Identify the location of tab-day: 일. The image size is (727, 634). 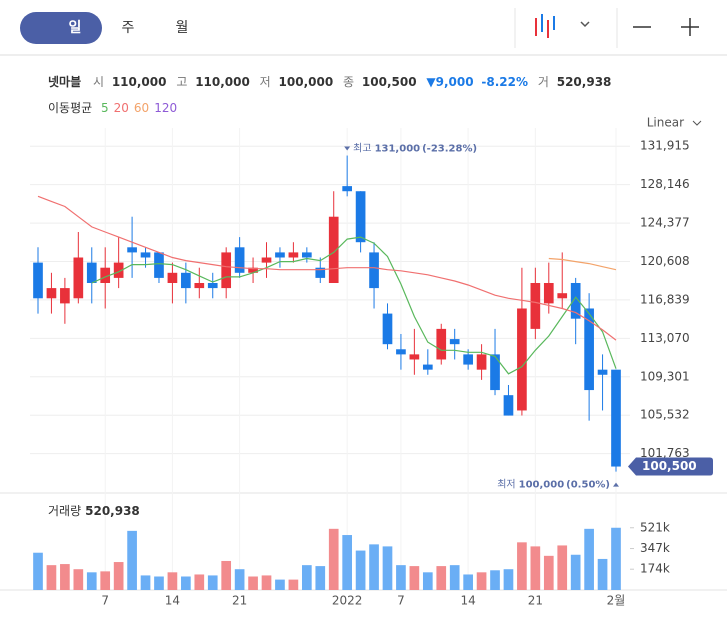
(75, 28).